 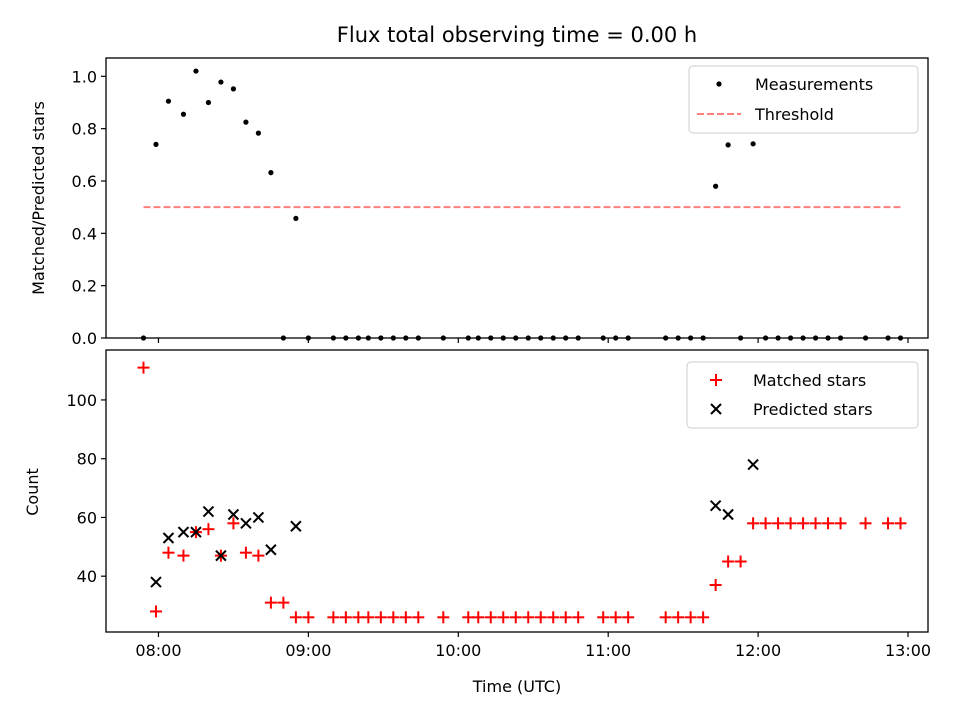 What do you see at coordinates (84, 129) in the screenshot?
I see `top-y-tick-label: 0.8` at bounding box center [84, 129].